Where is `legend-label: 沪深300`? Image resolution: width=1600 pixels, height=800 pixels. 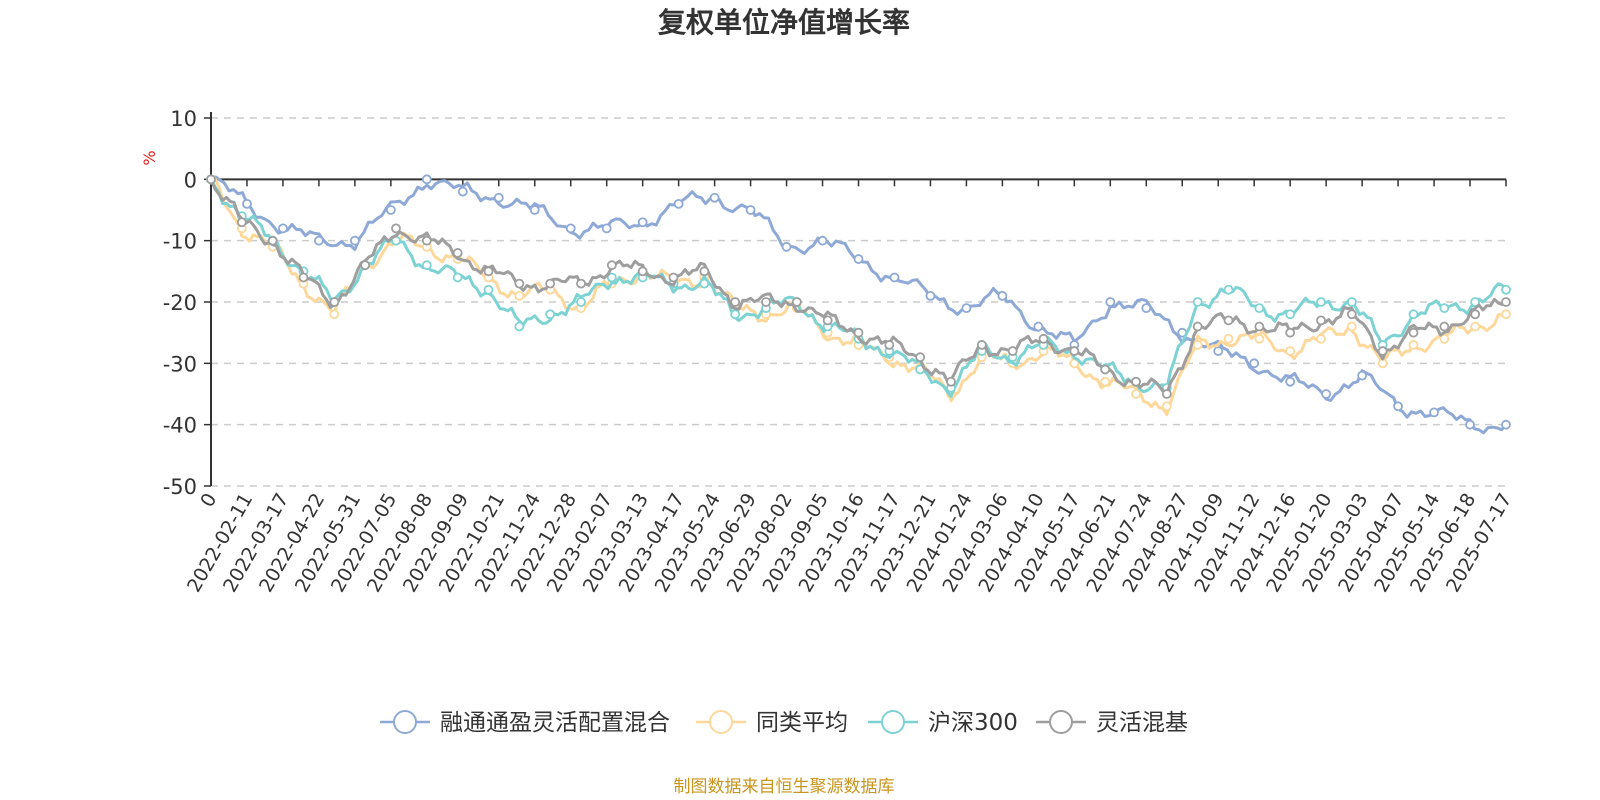
legend-label: 沪深300 is located at coordinates (973, 723).